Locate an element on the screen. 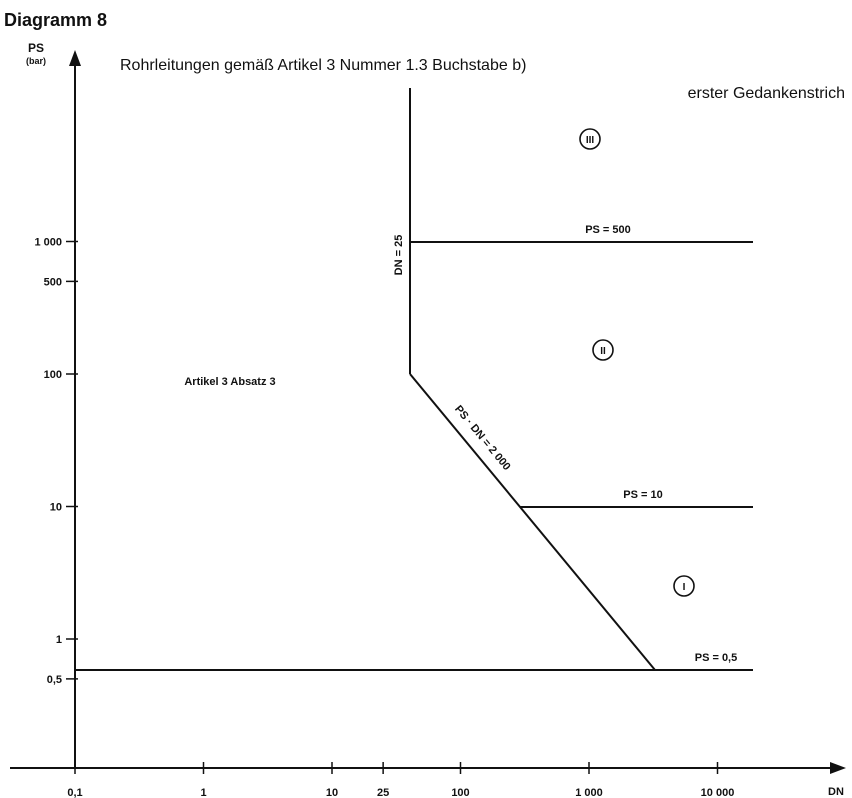 This screenshot has height=798, width=852. y-tick-label: 1 is located at coordinates (59, 640).